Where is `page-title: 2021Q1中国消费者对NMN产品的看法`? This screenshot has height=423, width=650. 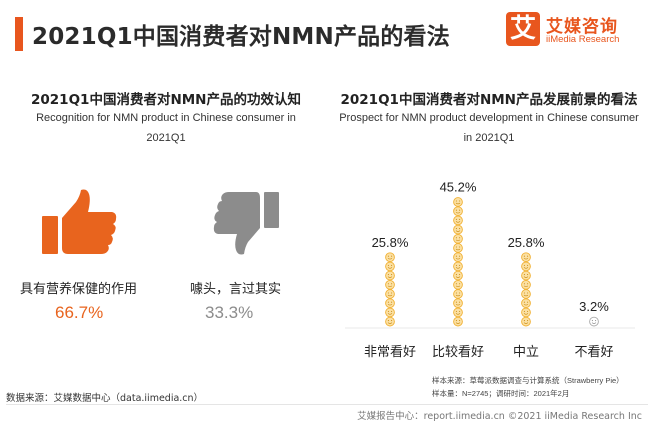 page-title: 2021Q1中国消费者对NMN产品的看法 is located at coordinates (241, 37).